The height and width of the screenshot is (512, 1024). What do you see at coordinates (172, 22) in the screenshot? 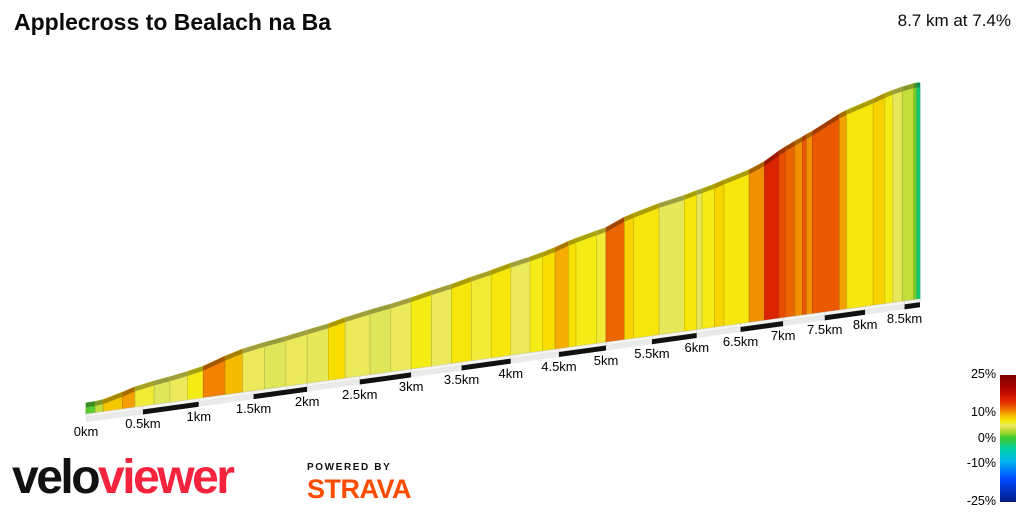
I see `page-title: Applecross to Bealach na Ba` at bounding box center [172, 22].